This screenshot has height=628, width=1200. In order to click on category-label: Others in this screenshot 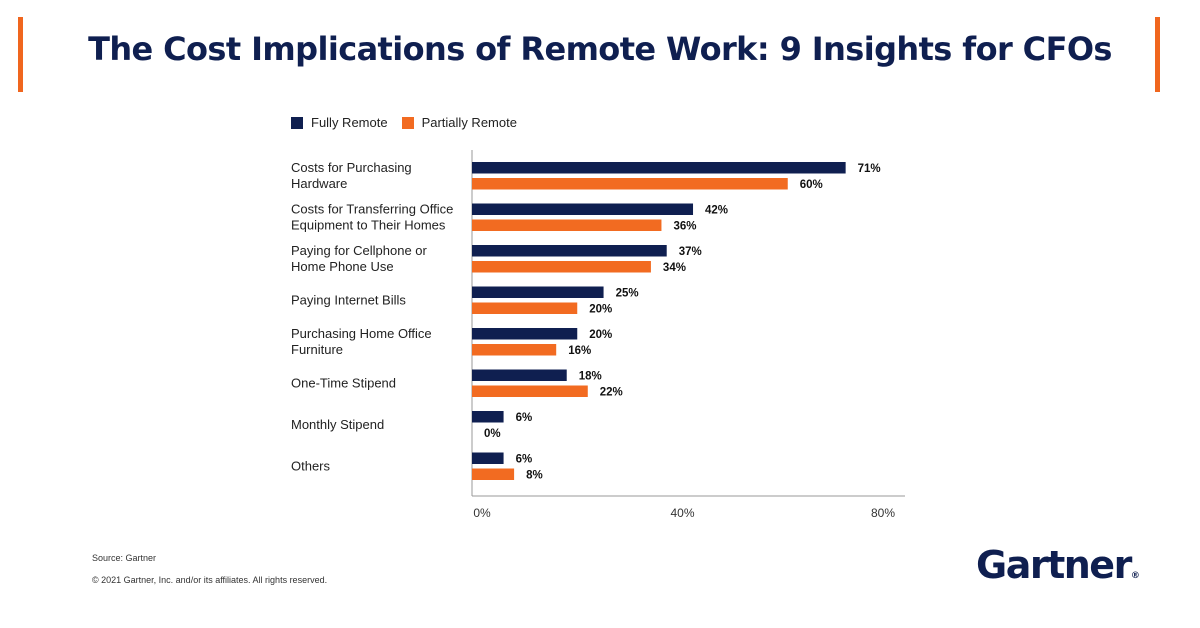, I will do `click(311, 465)`.